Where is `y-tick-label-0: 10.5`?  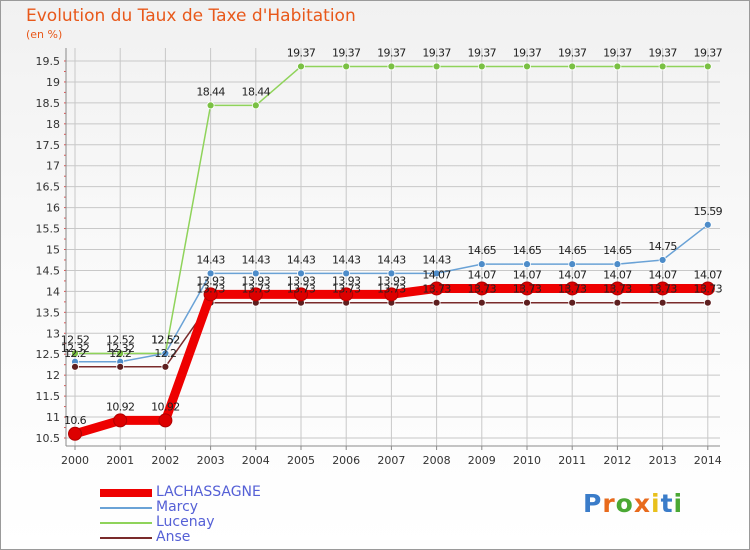
y-tick-label-0: 10.5 is located at coordinates (48, 438).